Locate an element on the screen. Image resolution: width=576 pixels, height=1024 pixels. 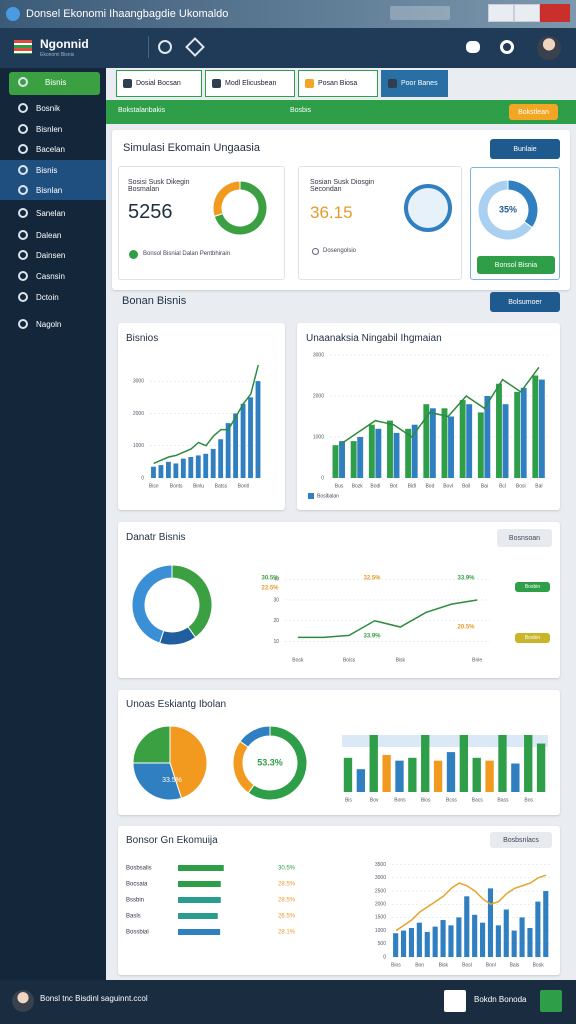
minimize-button is located at coordinates (501, 13).